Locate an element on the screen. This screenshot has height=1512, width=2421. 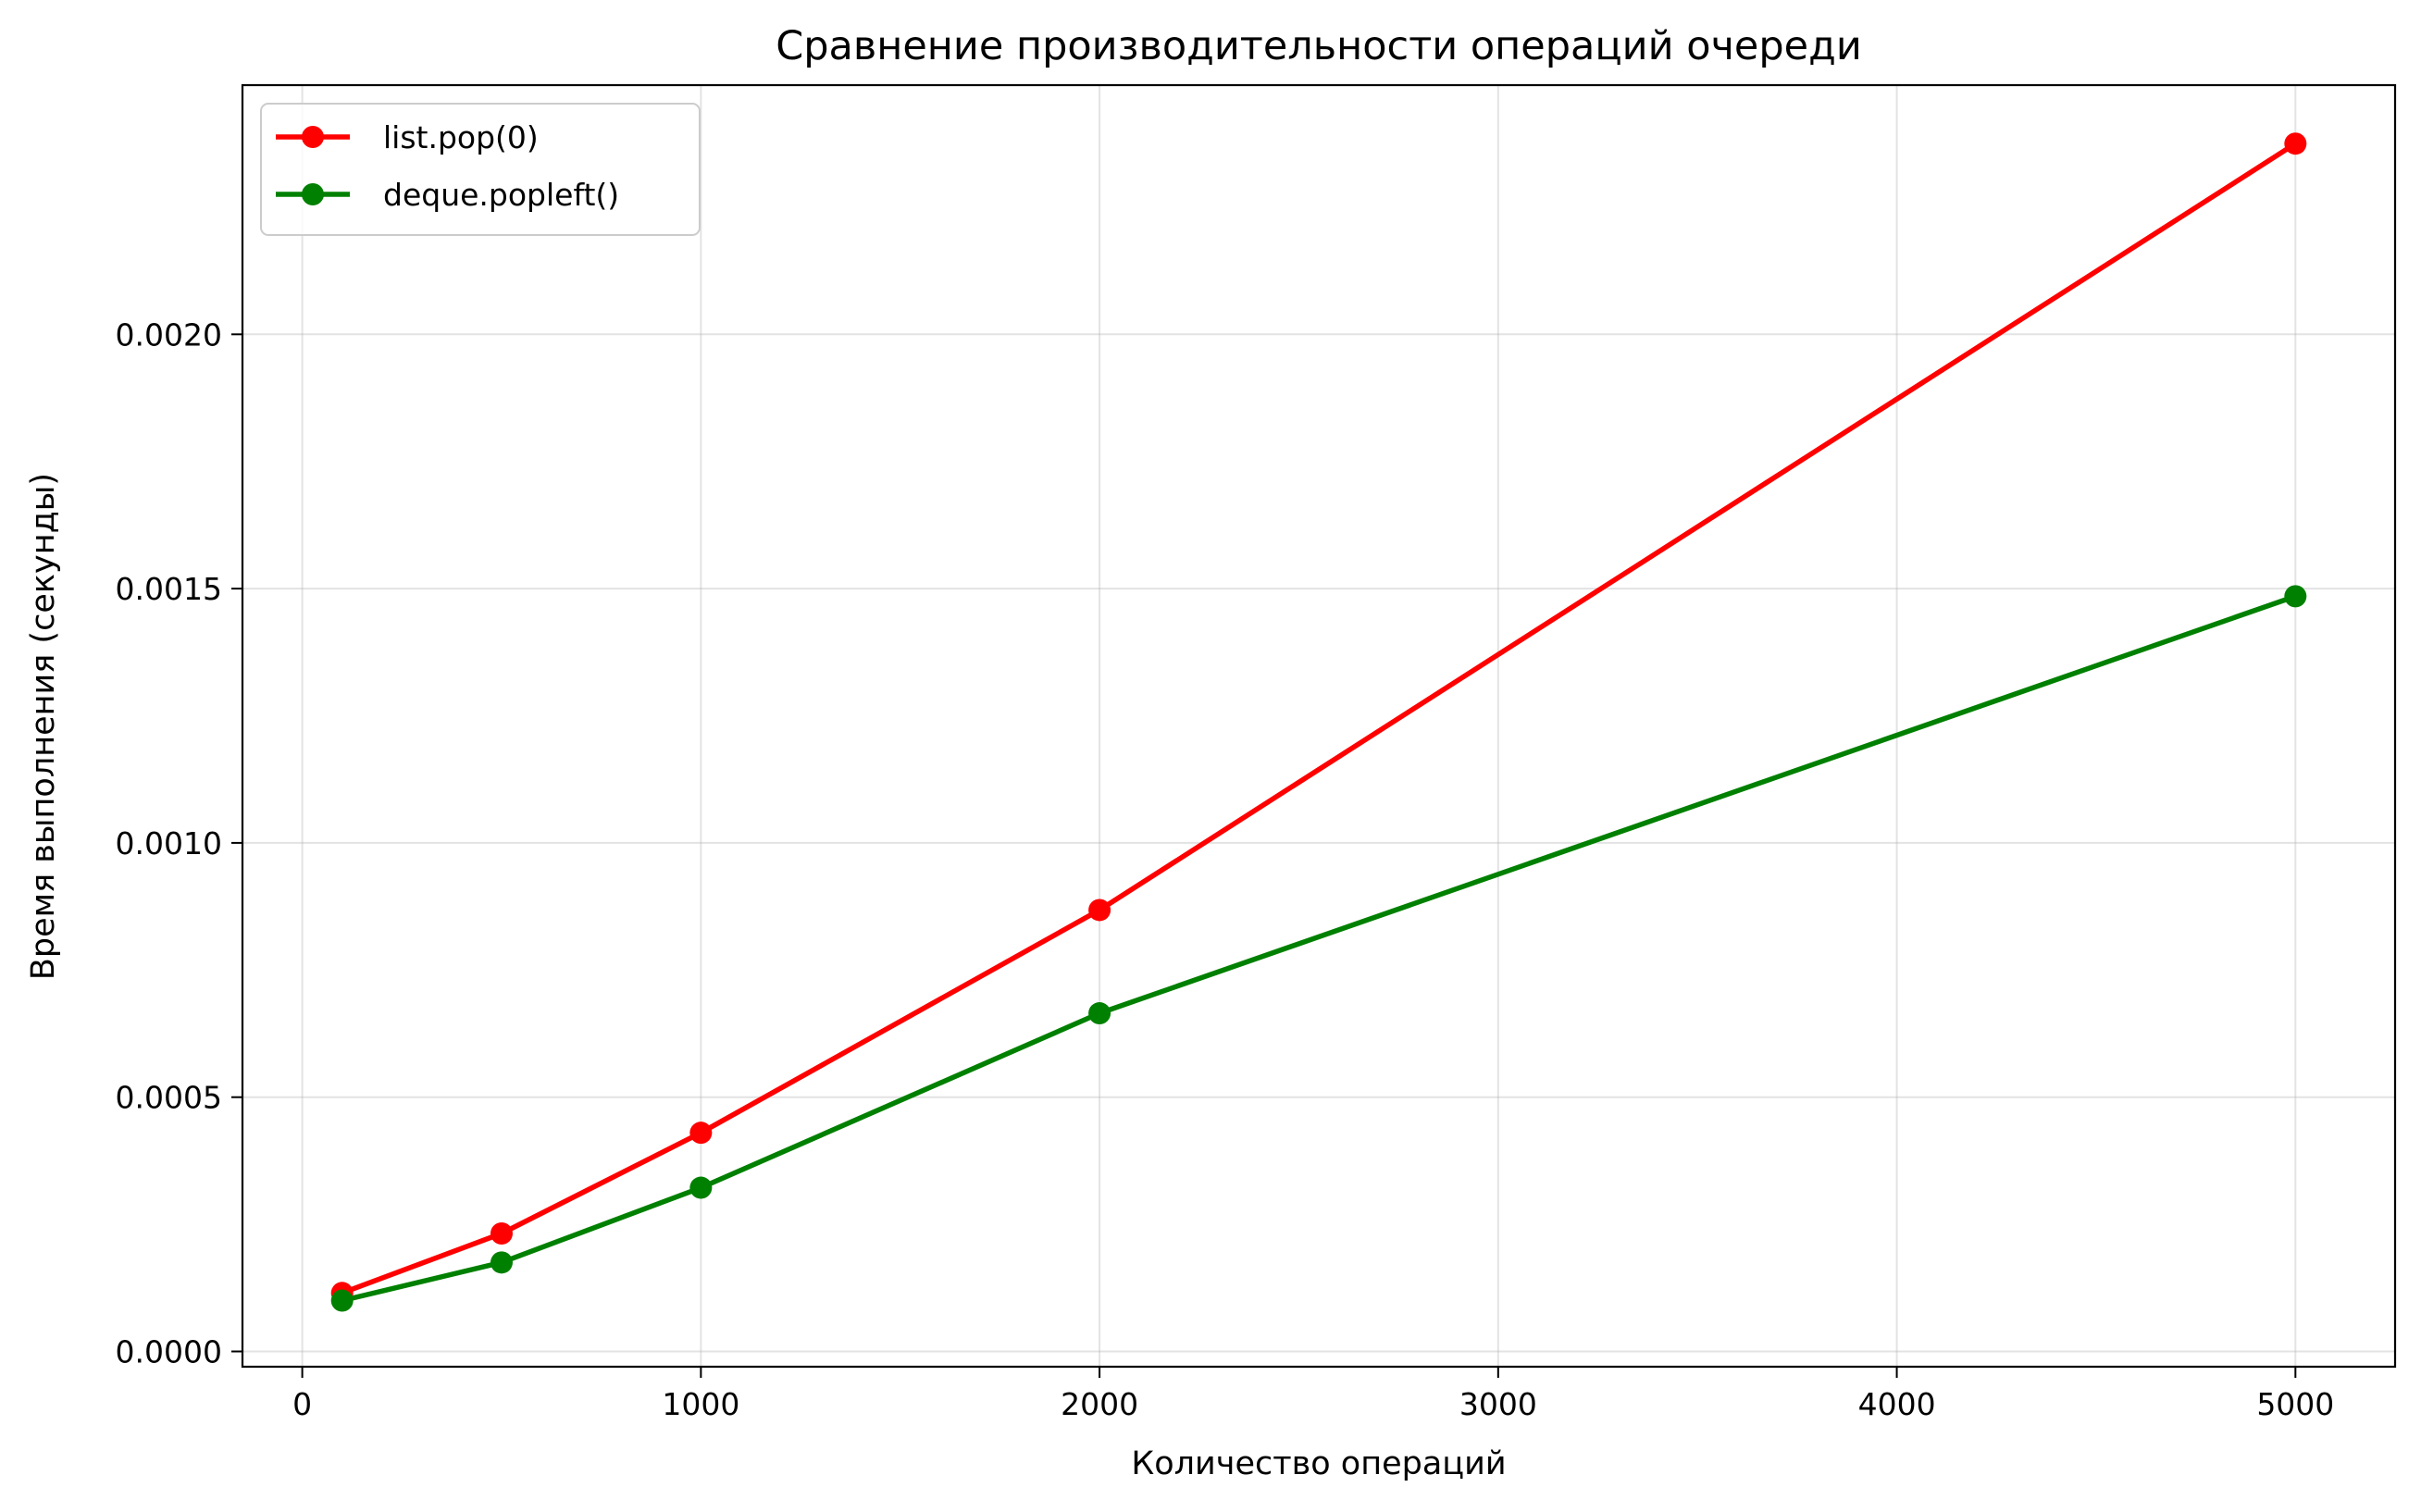
y-tick-label: 0.0015 is located at coordinates (169, 589).